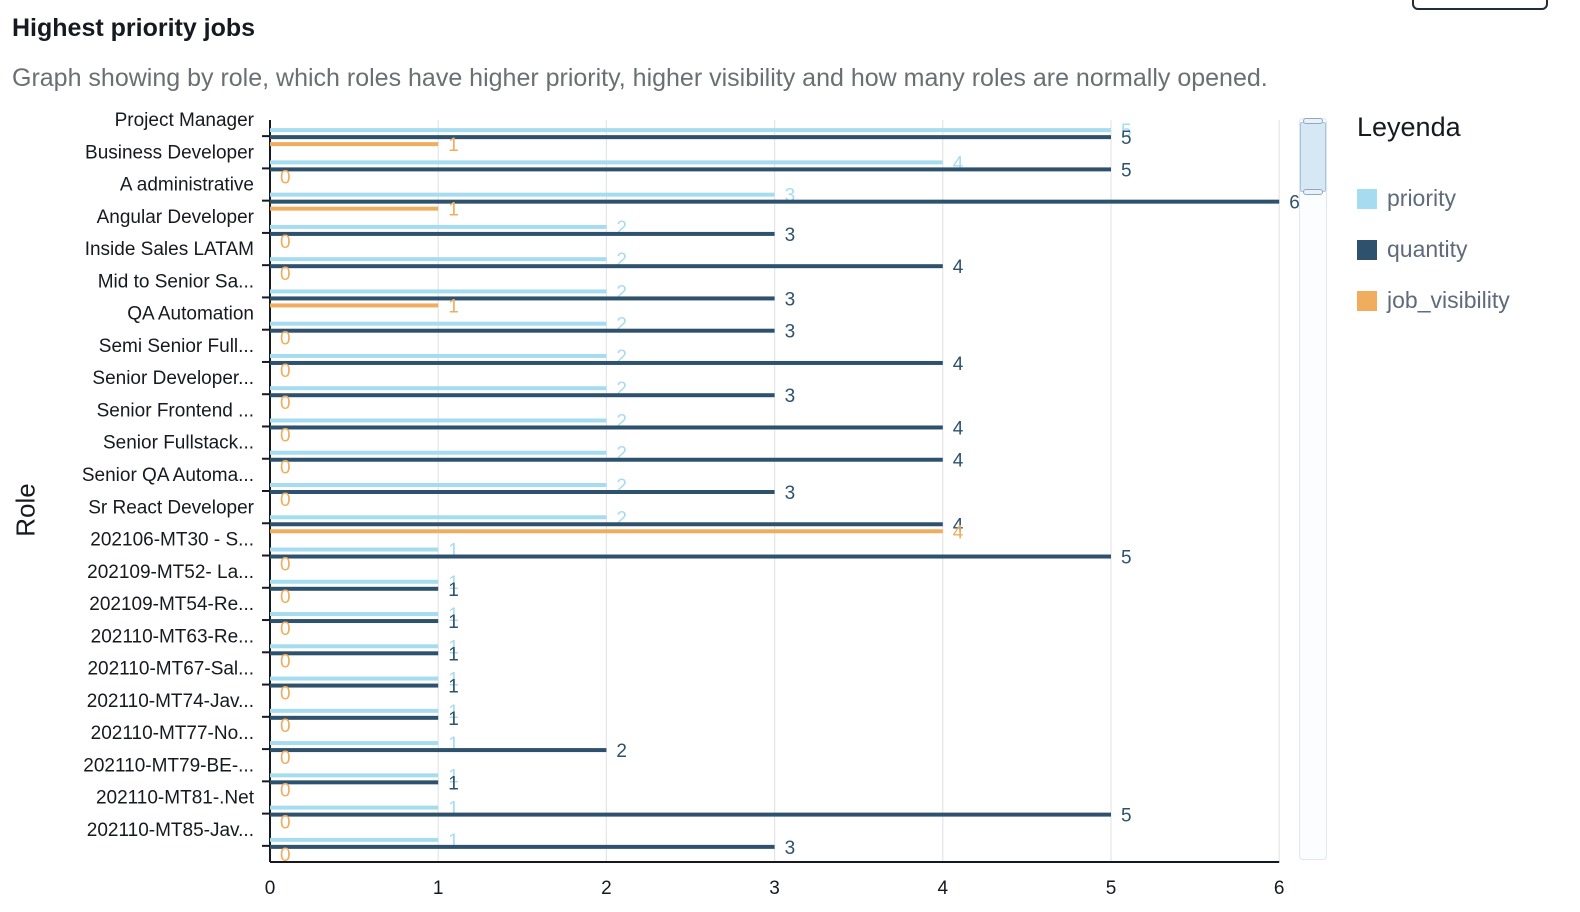 Image resolution: width=1580 pixels, height=912 pixels. What do you see at coordinates (270, 888) in the screenshot?
I see `x-tick-label: 0` at bounding box center [270, 888].